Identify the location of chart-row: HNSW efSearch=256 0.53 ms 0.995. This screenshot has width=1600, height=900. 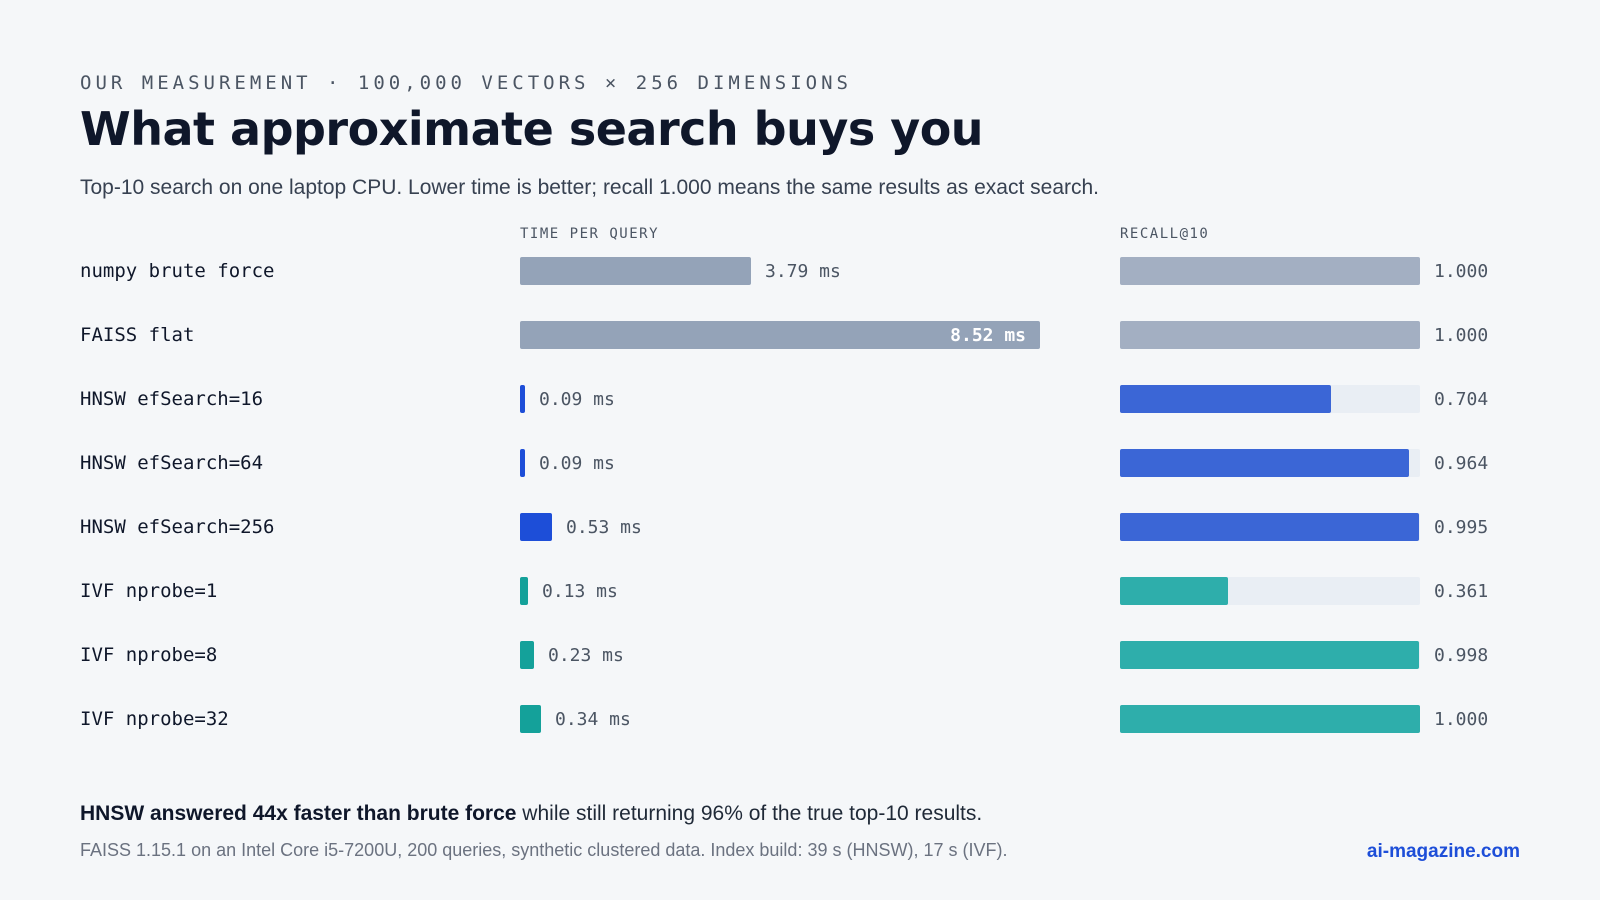
(800, 527).